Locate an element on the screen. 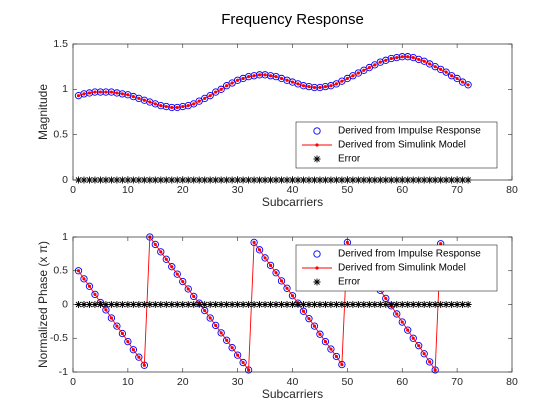  y-tick-label: -0.5 is located at coordinates (59, 338).